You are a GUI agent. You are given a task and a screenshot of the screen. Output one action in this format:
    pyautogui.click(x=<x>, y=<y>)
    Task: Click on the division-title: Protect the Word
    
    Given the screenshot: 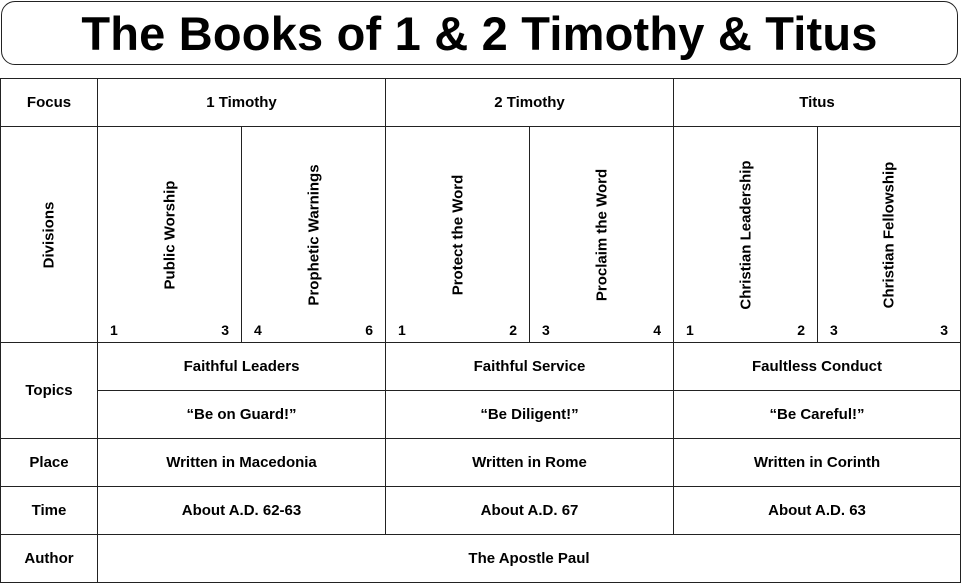 What is the action you would take?
    pyautogui.click(x=457, y=234)
    